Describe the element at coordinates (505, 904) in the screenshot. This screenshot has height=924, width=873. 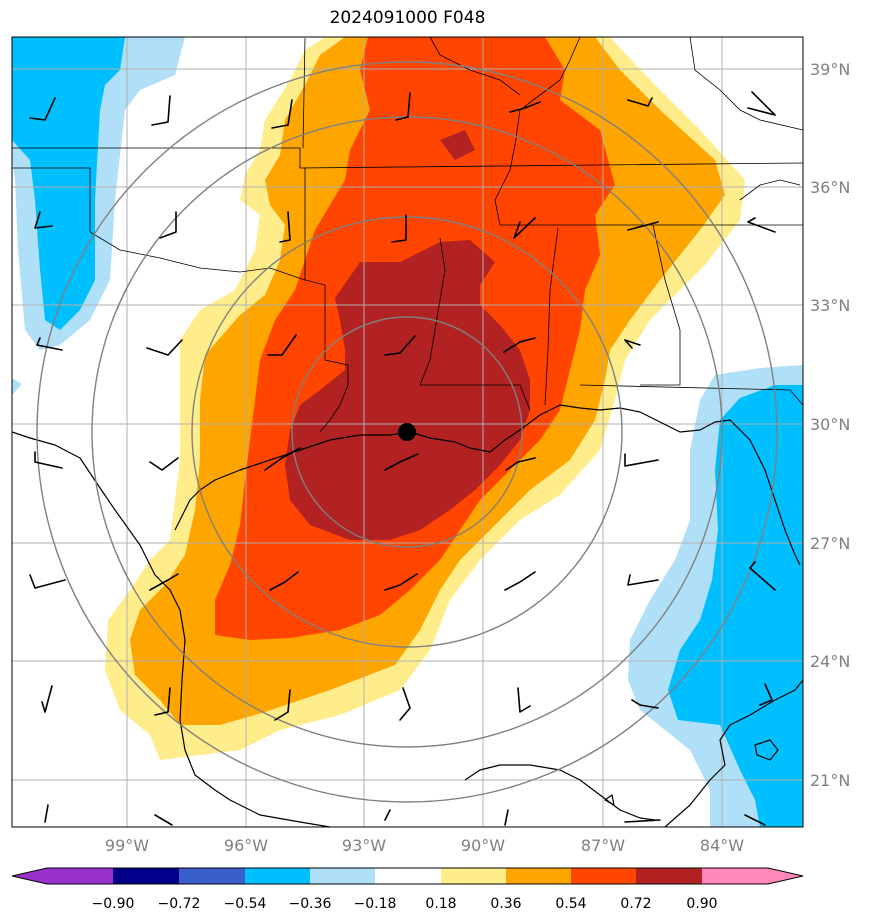
I see `colorbar-tick-label: 0.36` at that location.